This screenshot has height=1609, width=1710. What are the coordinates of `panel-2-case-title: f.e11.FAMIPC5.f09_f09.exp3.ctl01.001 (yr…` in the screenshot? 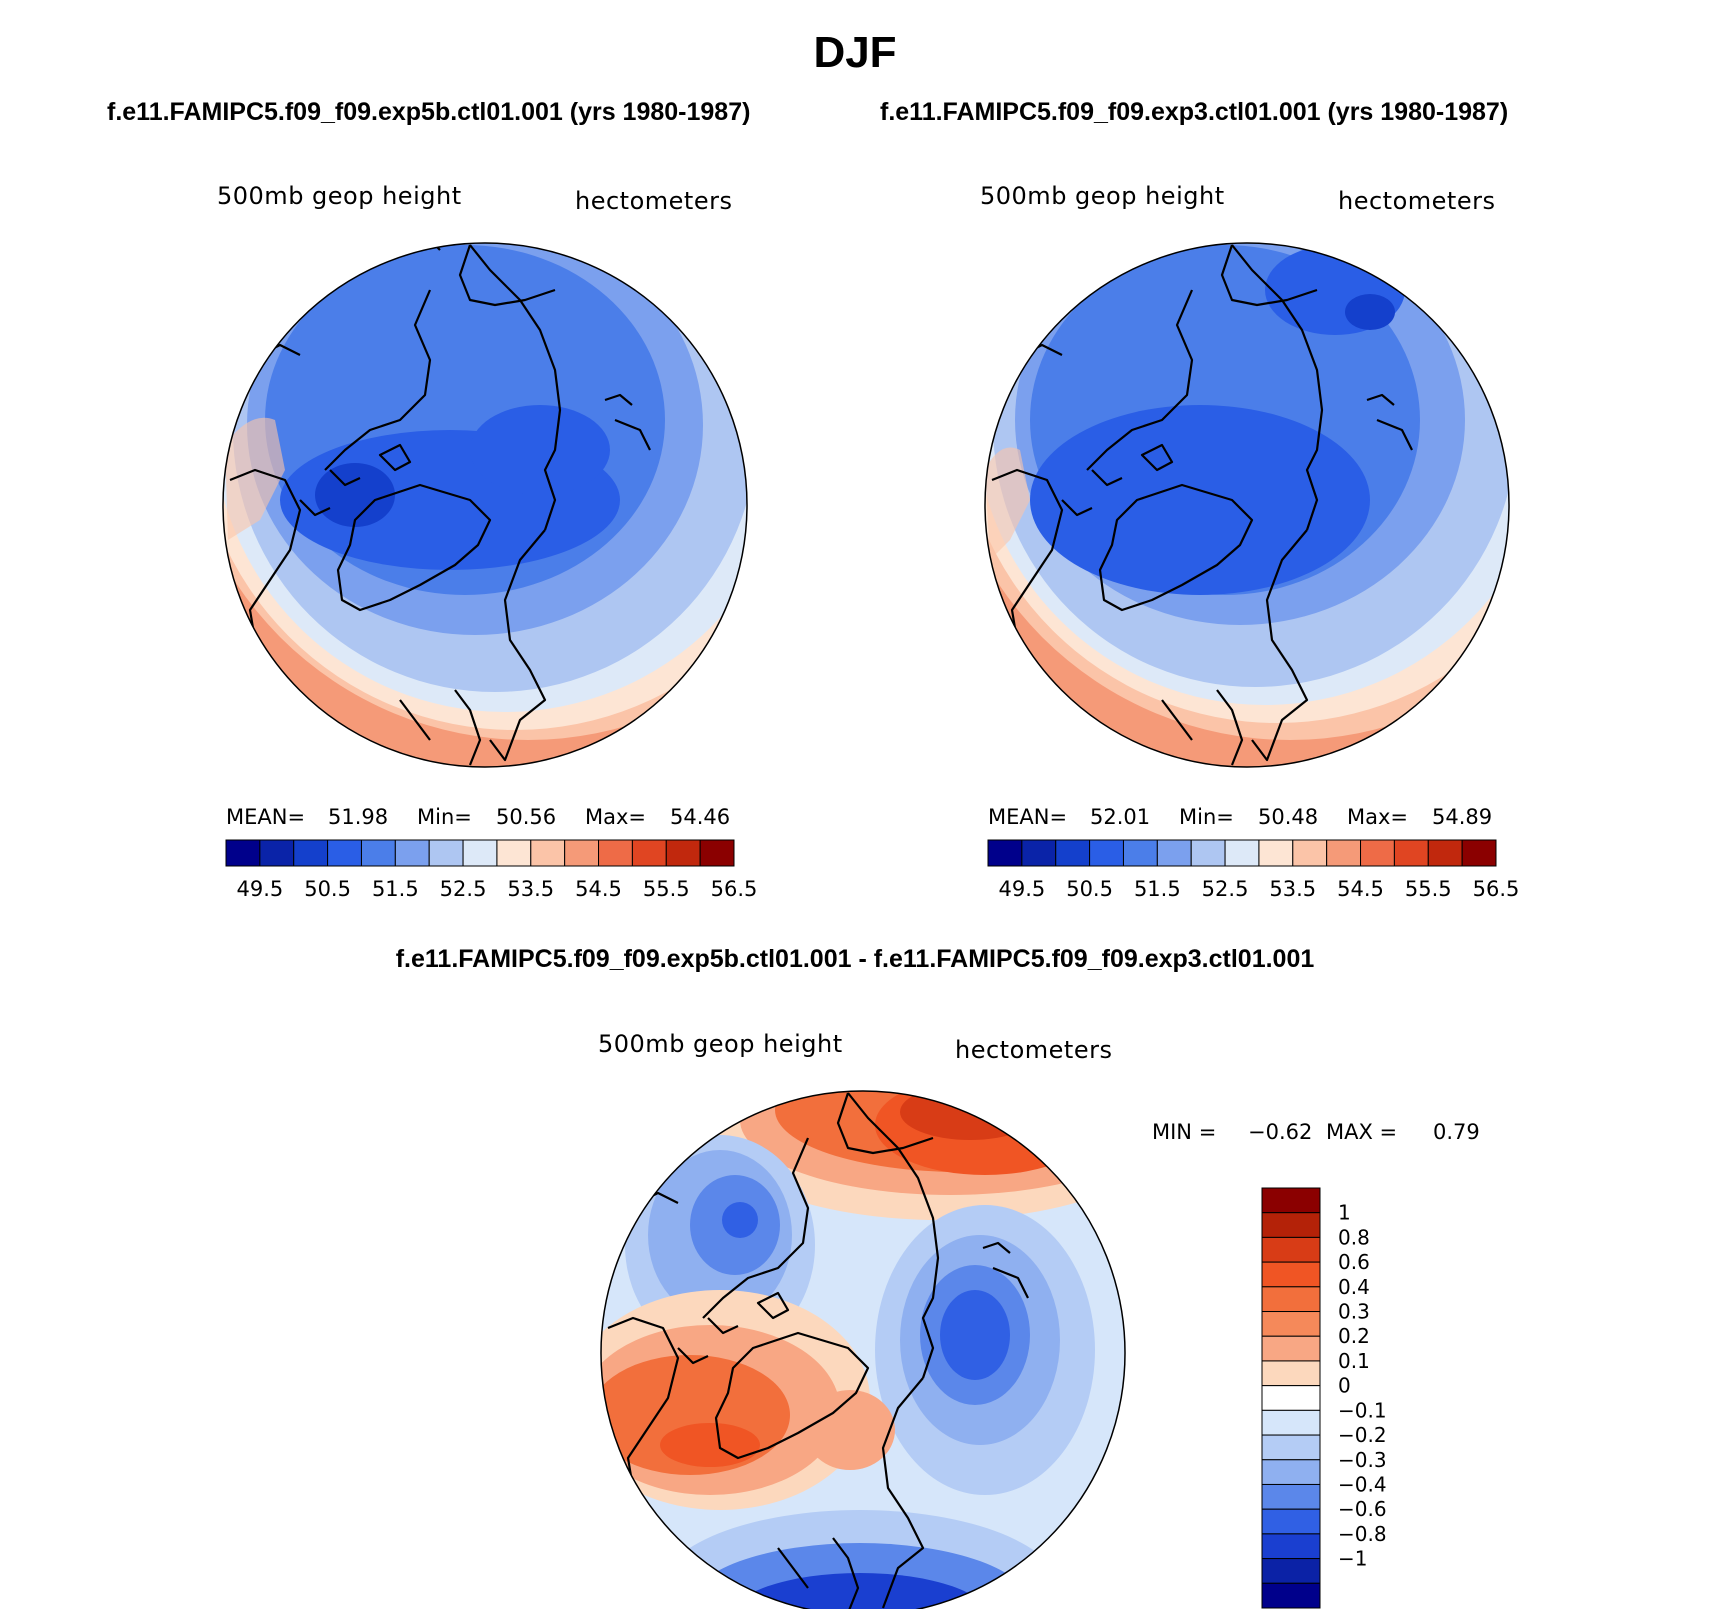 It's located at (1194, 112).